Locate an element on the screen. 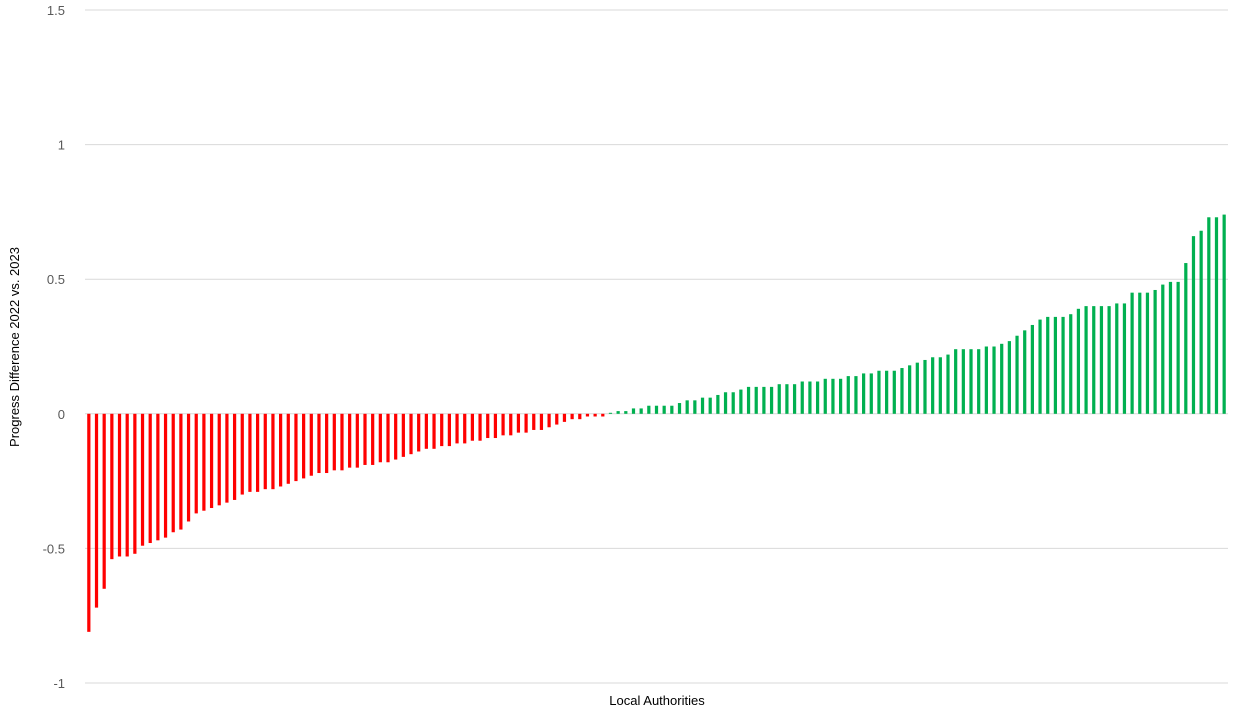  y-tick-label: 1 is located at coordinates (61, 145).